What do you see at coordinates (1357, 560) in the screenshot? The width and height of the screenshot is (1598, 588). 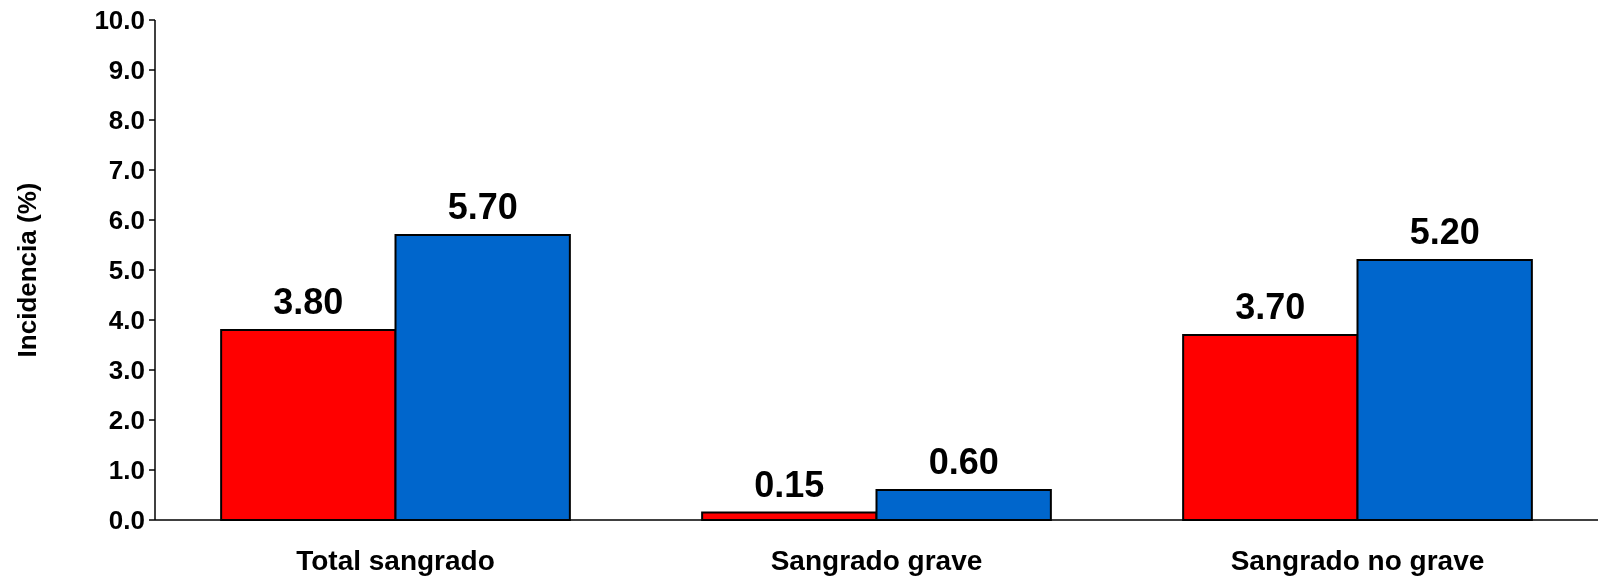 I see `x-tick-label: Sangrado no grave` at bounding box center [1357, 560].